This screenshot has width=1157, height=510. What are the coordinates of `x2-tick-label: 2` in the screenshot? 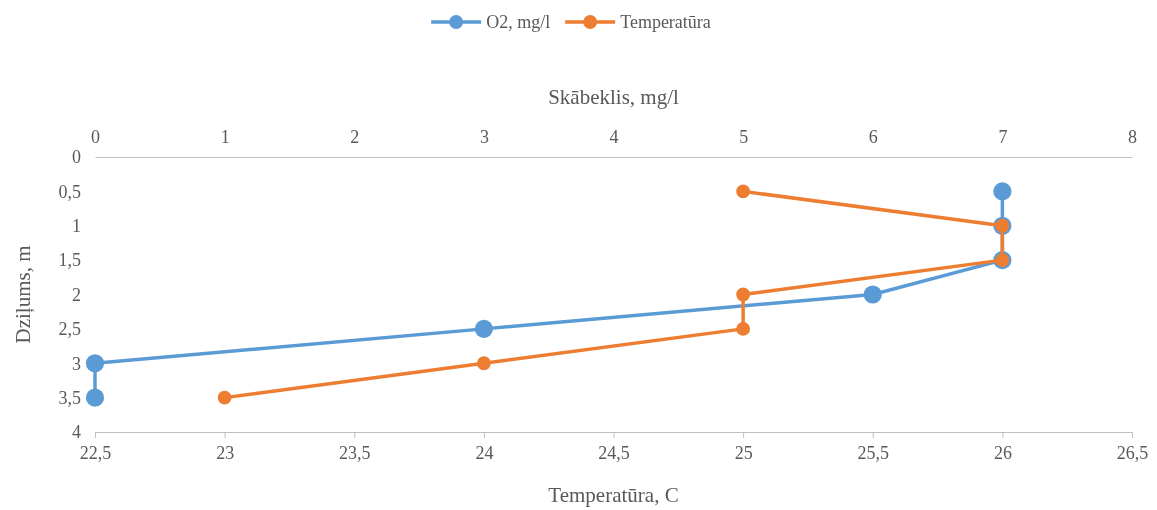 It's located at (355, 137).